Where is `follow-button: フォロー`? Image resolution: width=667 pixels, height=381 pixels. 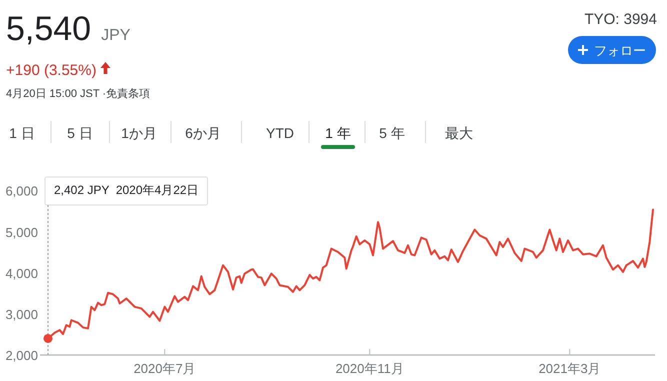
follow-button: フォロー is located at coordinates (612, 50).